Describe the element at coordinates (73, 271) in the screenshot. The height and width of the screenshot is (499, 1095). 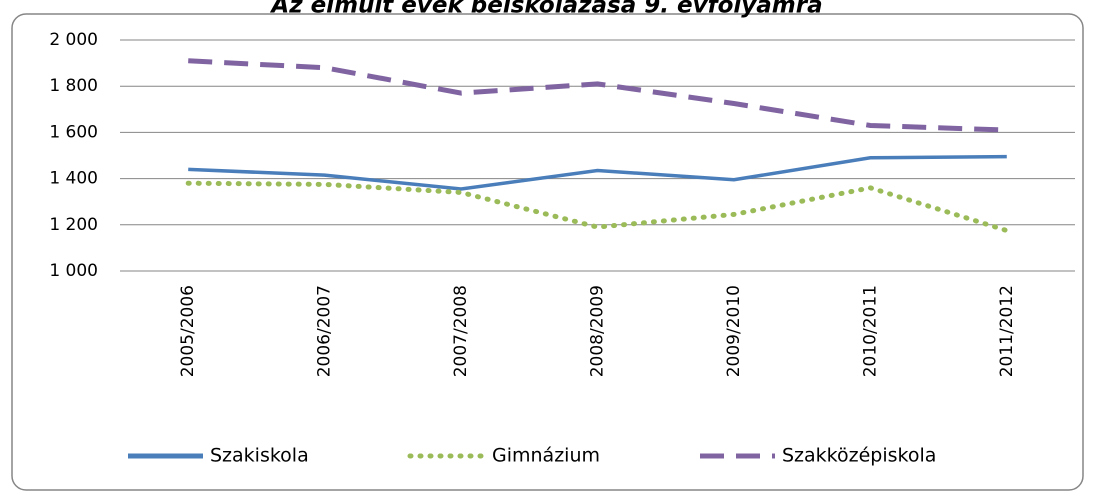
I see `y-tick-label: 1 000` at that location.